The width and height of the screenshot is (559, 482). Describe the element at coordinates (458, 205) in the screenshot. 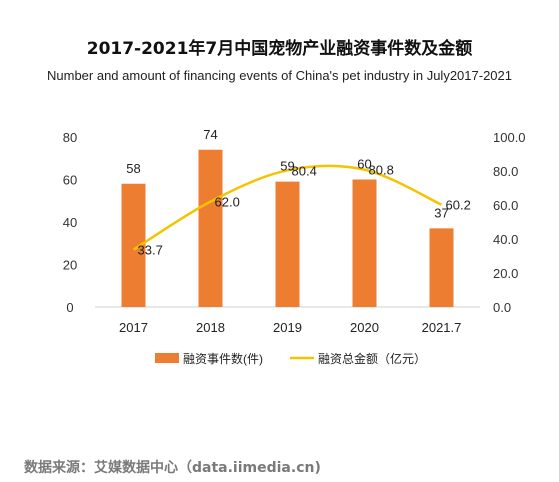

I see `line-value-label: 60.2` at that location.